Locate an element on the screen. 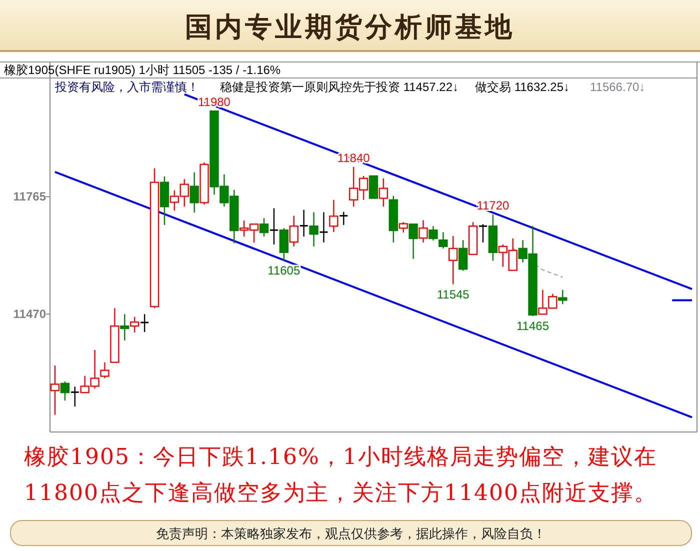 This screenshot has height=551, width=700. annotation: 11566.70↓ is located at coordinates (618, 87).